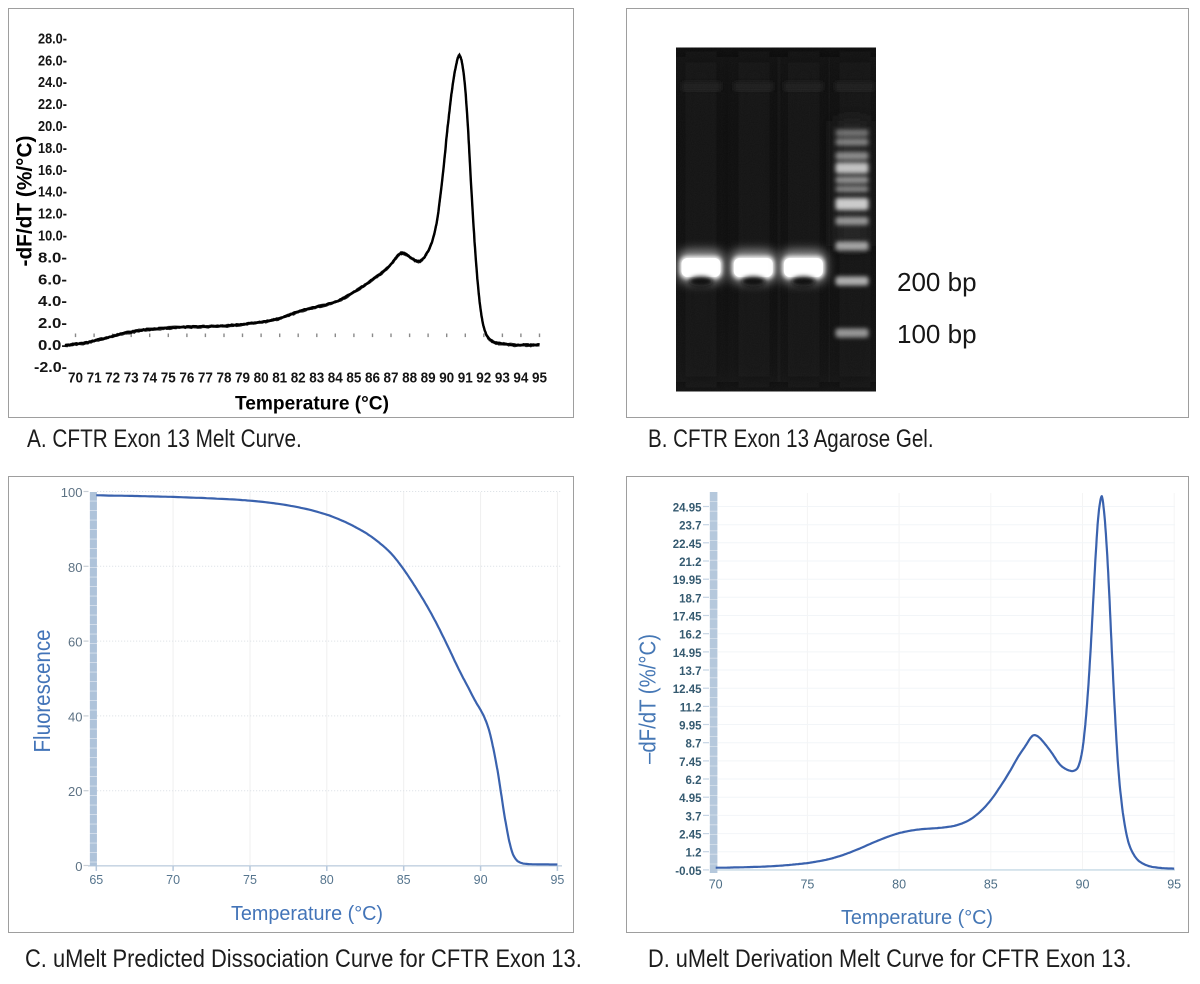  What do you see at coordinates (483, 378) in the screenshot?
I see `svg-text: 92` at bounding box center [483, 378].